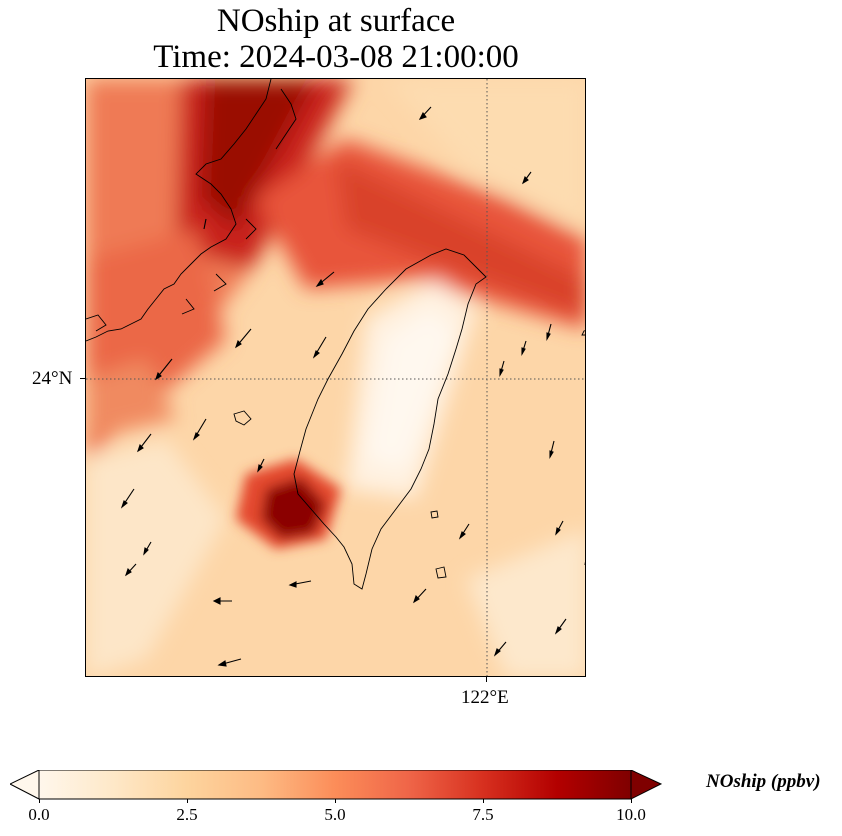 Image resolution: width=842 pixels, height=836 pixels. What do you see at coordinates (335, 814) in the screenshot?
I see `colorbar-tick-label: 5.0` at bounding box center [335, 814].